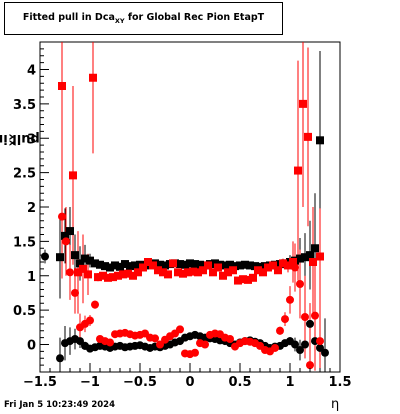 The width and height of the screenshot is (400, 414). What do you see at coordinates (339, 382) in the screenshot?
I see `x-tick-label: 1.5` at bounding box center [339, 382].